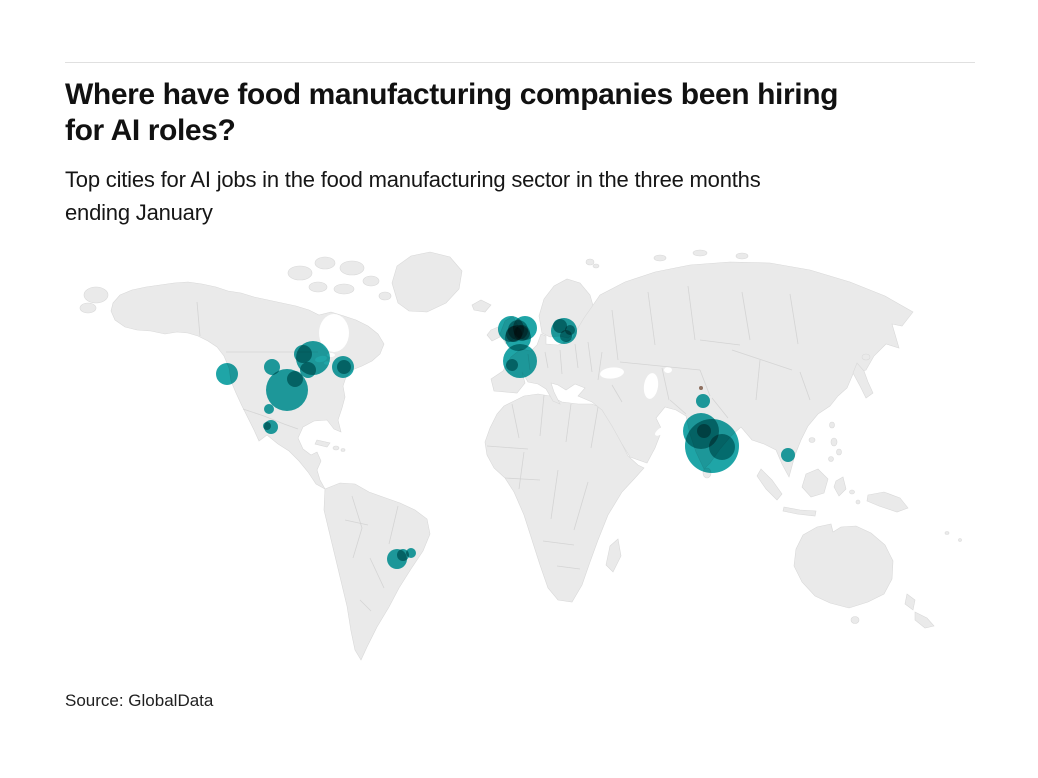 Image resolution: width=1038 pixels, height=778 pixels. What do you see at coordinates (788, 455) in the screenshot?
I see `city-bubble-southeast-asia` at bounding box center [788, 455].